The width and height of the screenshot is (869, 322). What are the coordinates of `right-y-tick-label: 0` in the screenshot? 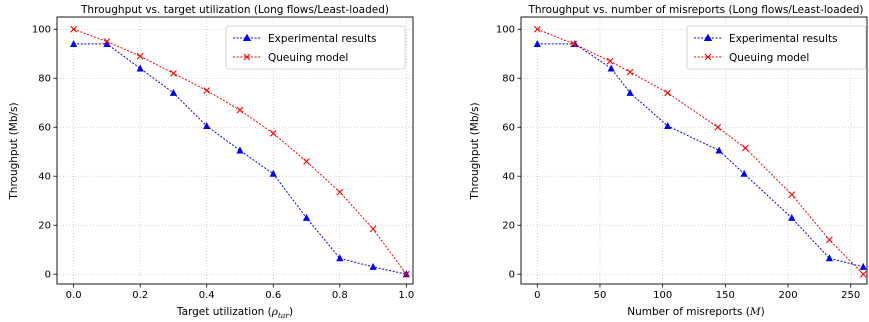 It's located at (512, 275).